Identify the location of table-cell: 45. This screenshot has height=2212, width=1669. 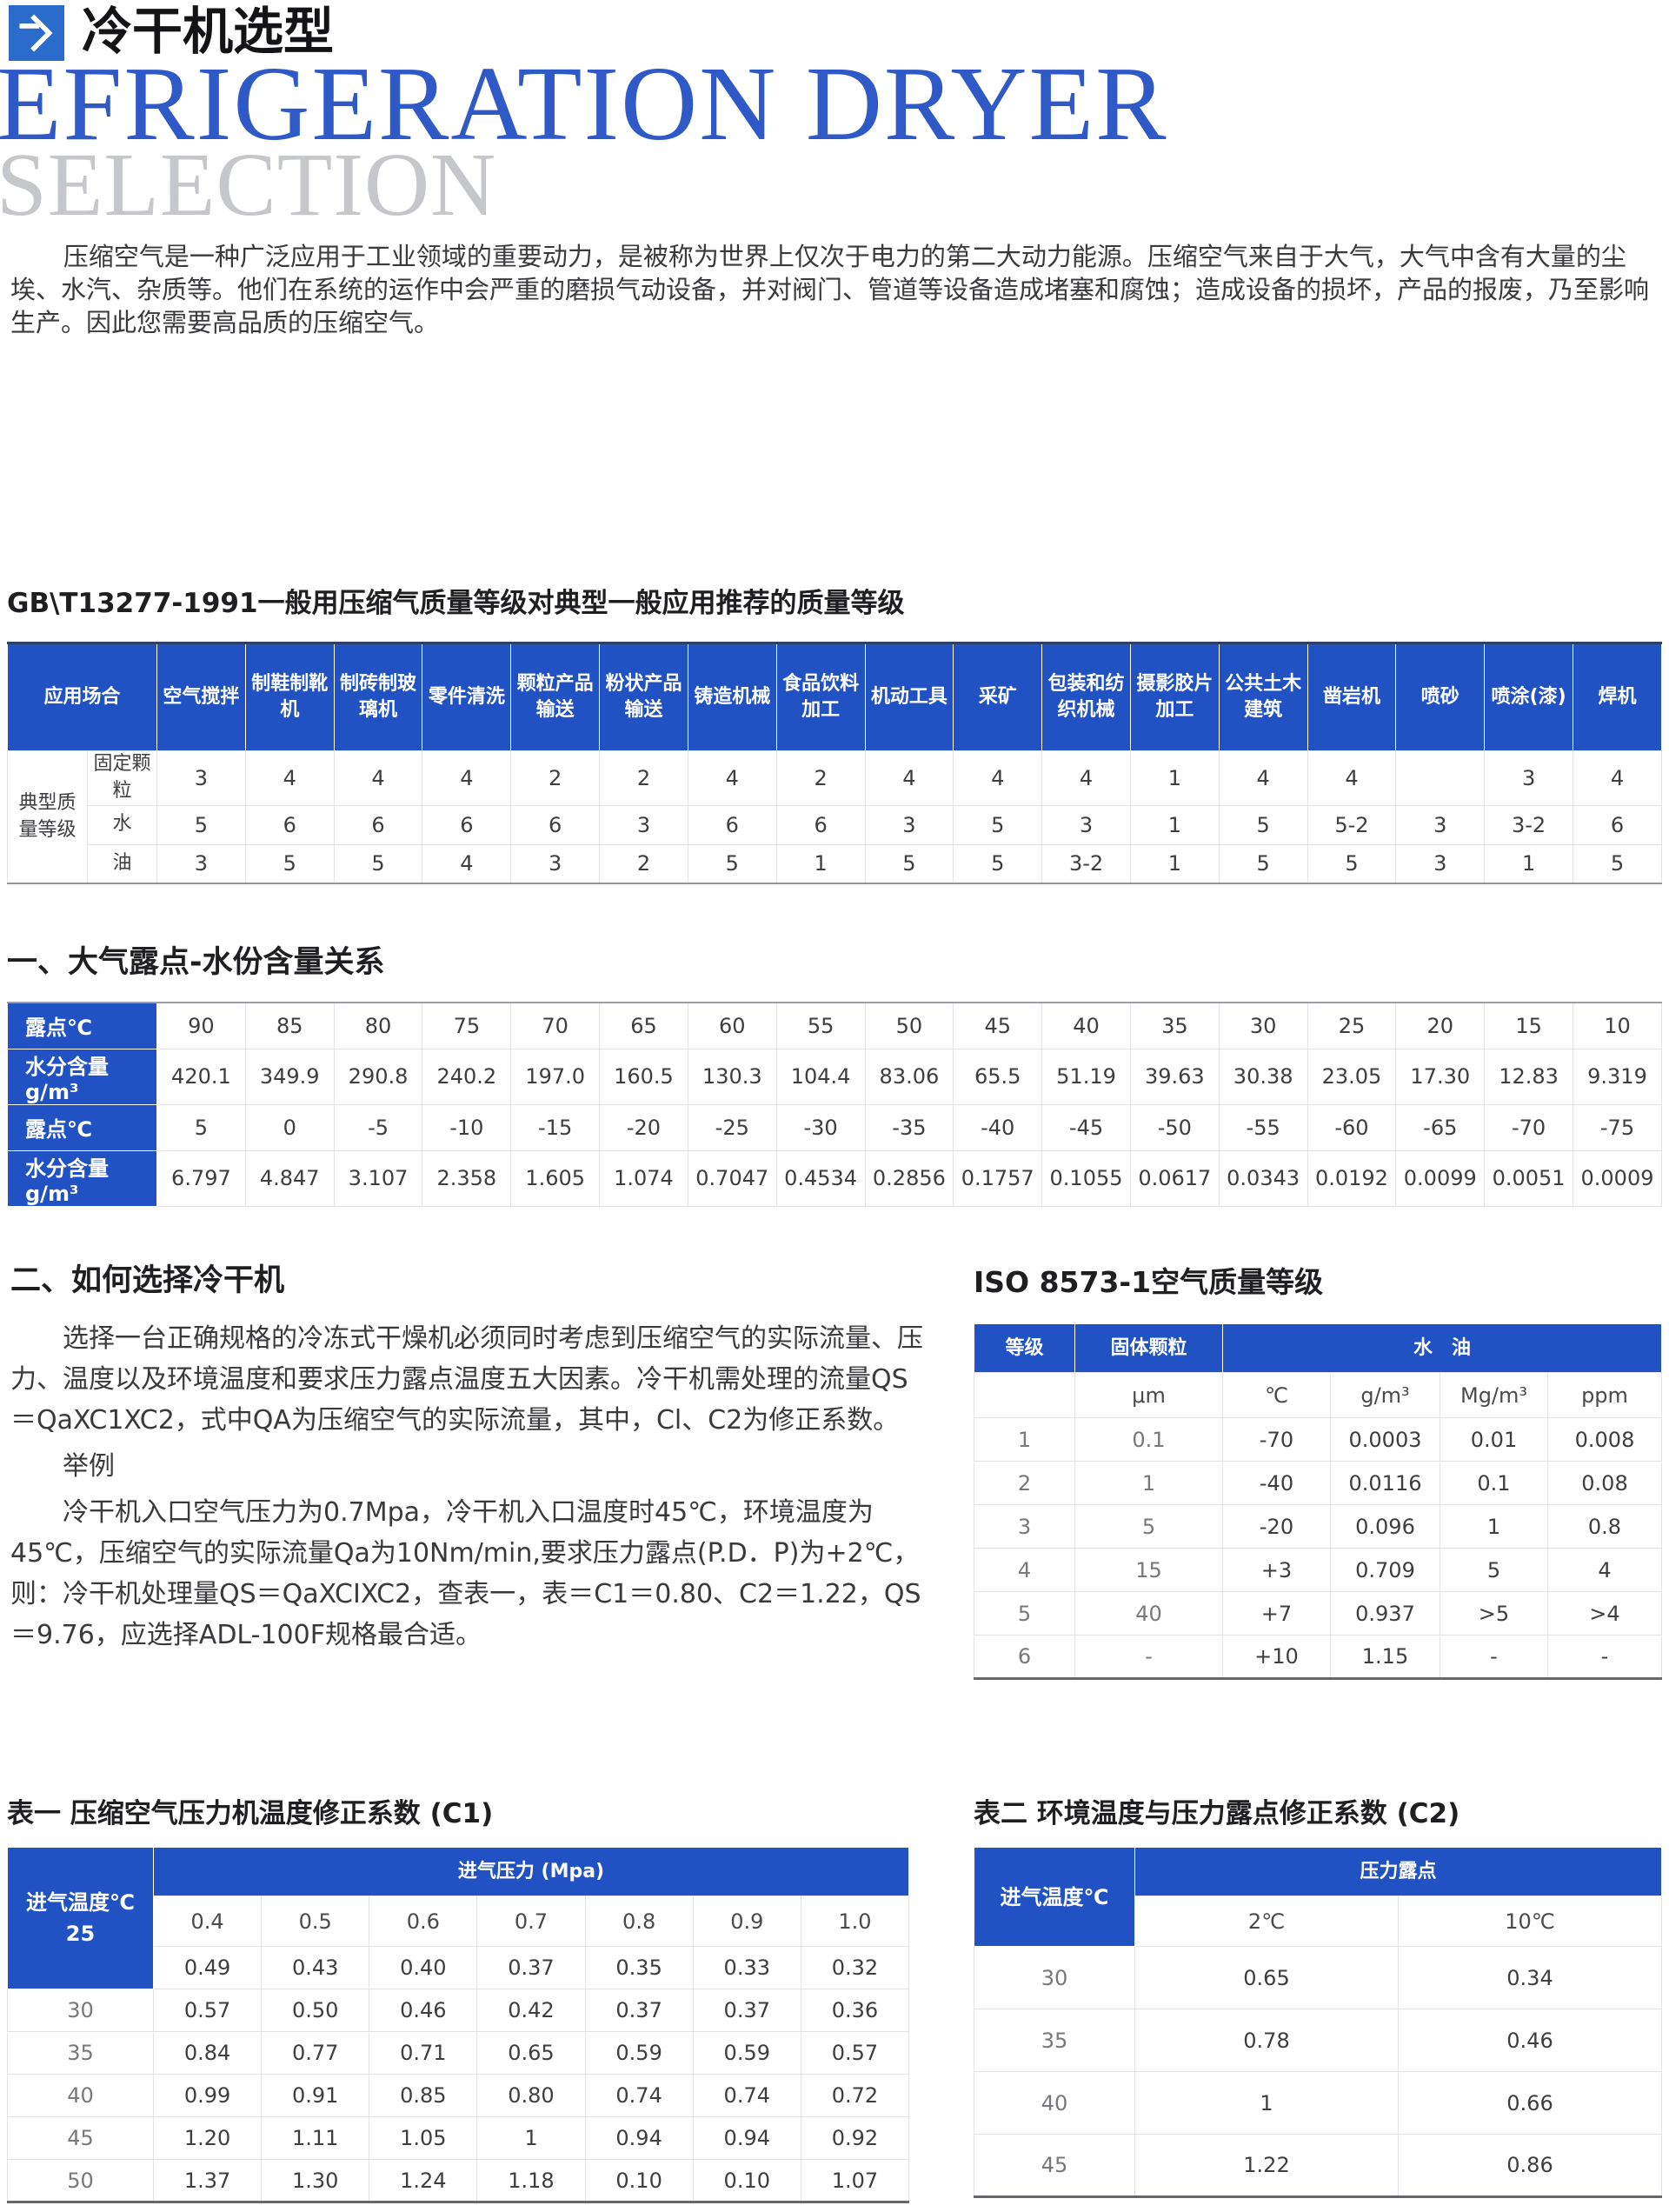
(80, 2138).